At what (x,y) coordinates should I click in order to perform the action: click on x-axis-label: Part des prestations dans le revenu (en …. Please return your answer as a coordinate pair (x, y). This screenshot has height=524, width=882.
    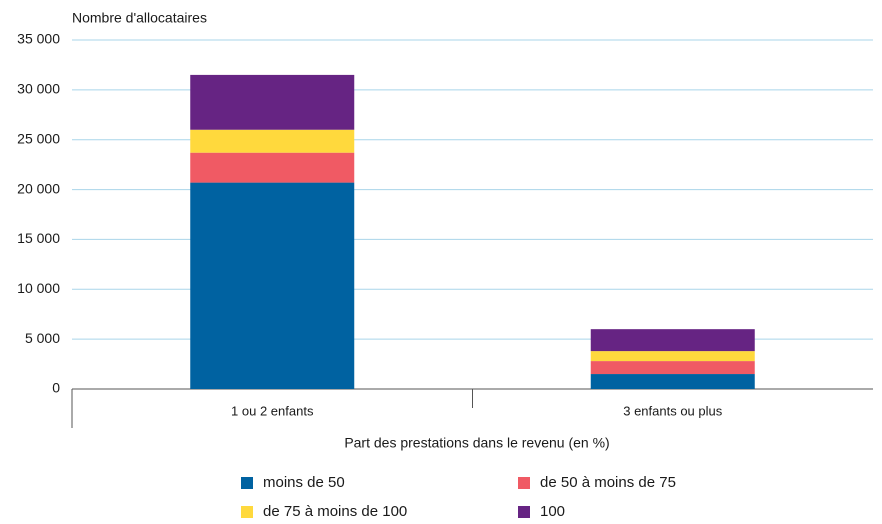
    Looking at the image, I should click on (476, 443).